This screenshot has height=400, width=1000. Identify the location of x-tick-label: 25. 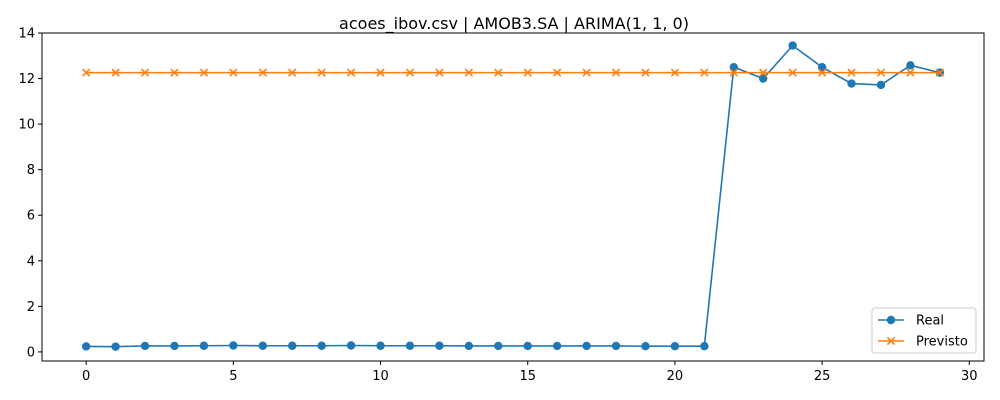
(822, 376).